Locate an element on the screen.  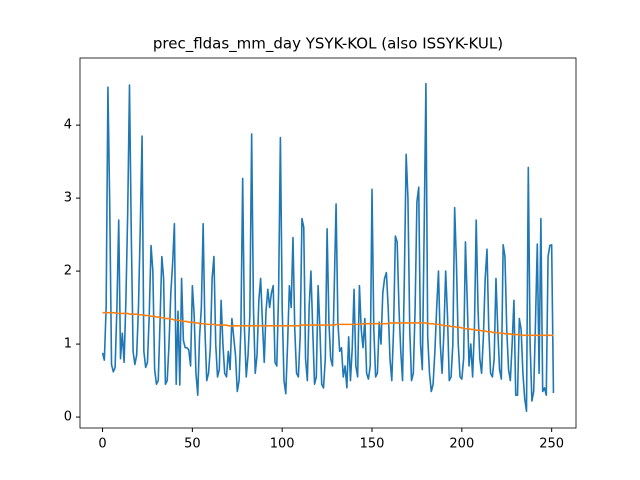
x-tick-label: 100 is located at coordinates (282, 444).